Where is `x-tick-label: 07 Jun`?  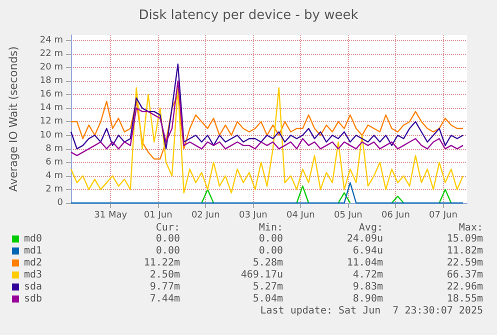 x-tick-label: 07 Jun is located at coordinates (443, 215).